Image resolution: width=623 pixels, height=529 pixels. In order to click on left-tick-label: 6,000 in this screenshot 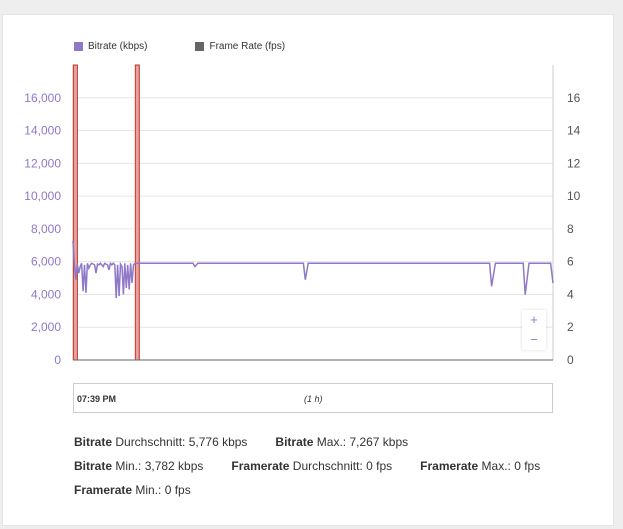, I will do `click(46, 262)`.